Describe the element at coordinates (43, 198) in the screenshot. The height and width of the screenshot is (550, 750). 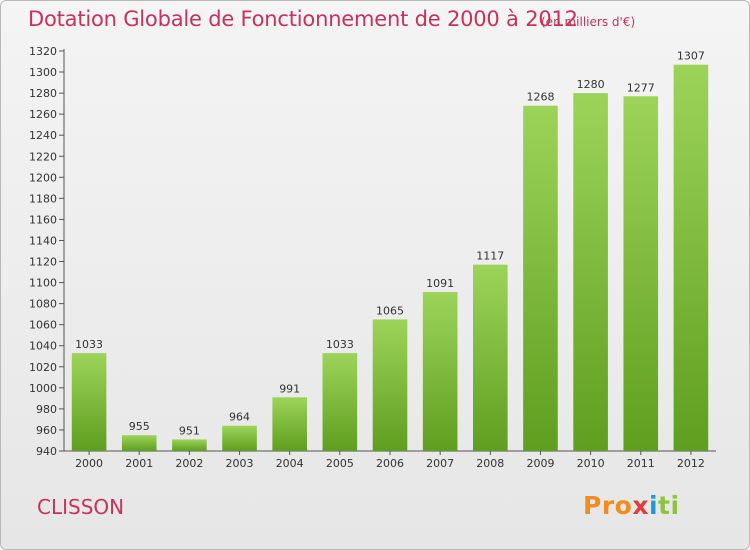
I see `y-tick-label: 1180` at that location.